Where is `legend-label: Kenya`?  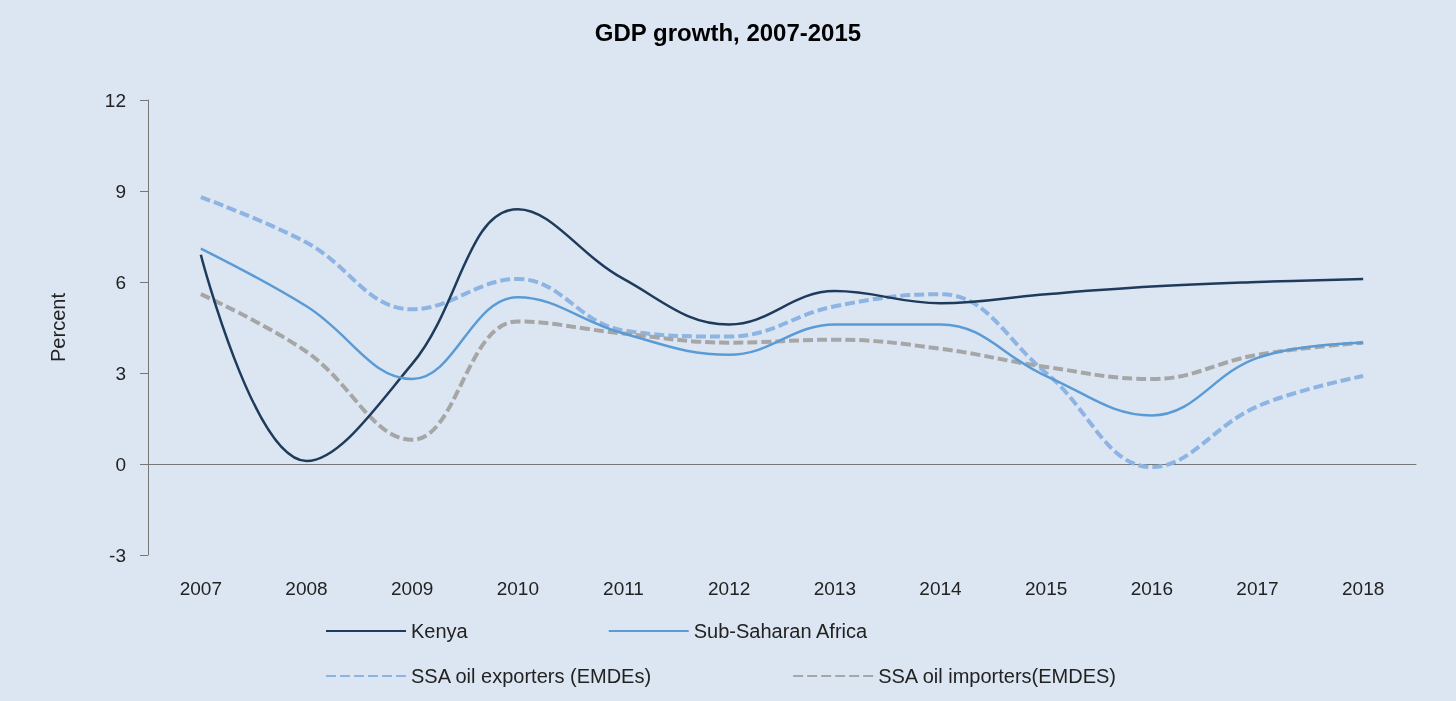 legend-label: Kenya is located at coordinates (440, 631).